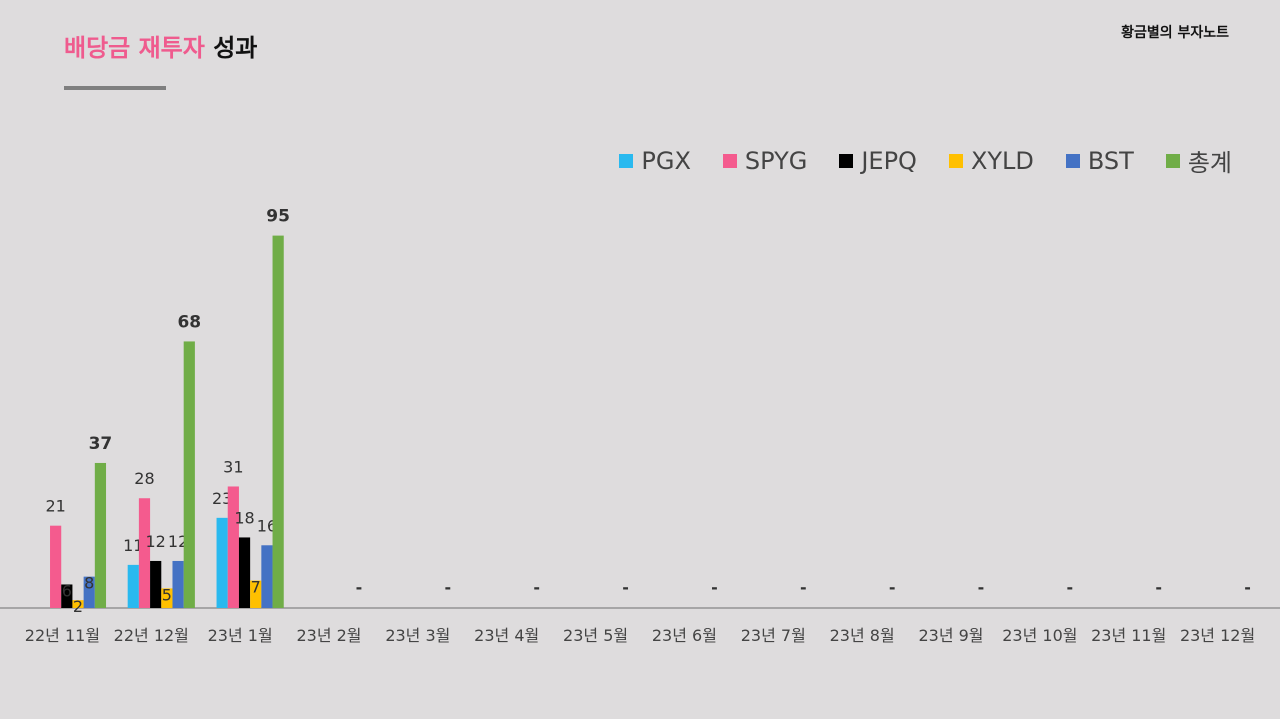  What do you see at coordinates (115, 88) in the screenshot?
I see `title-underline` at bounding box center [115, 88].